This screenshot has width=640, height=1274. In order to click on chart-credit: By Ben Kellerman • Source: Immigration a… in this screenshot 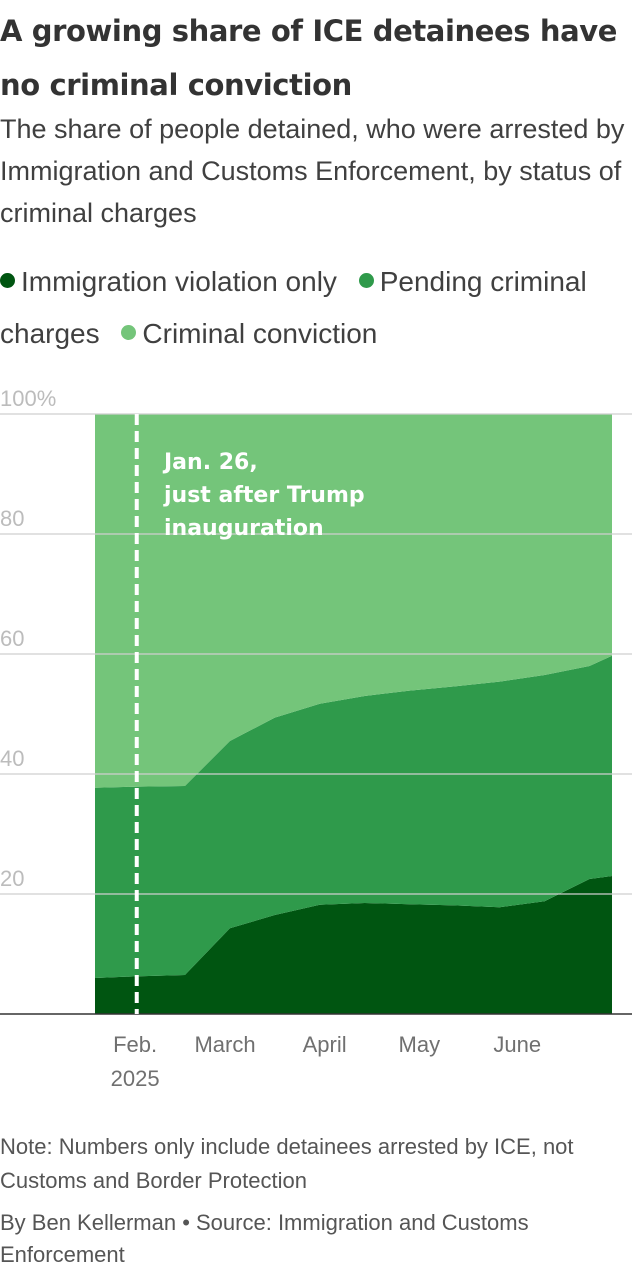, I will do `click(264, 1238)`.